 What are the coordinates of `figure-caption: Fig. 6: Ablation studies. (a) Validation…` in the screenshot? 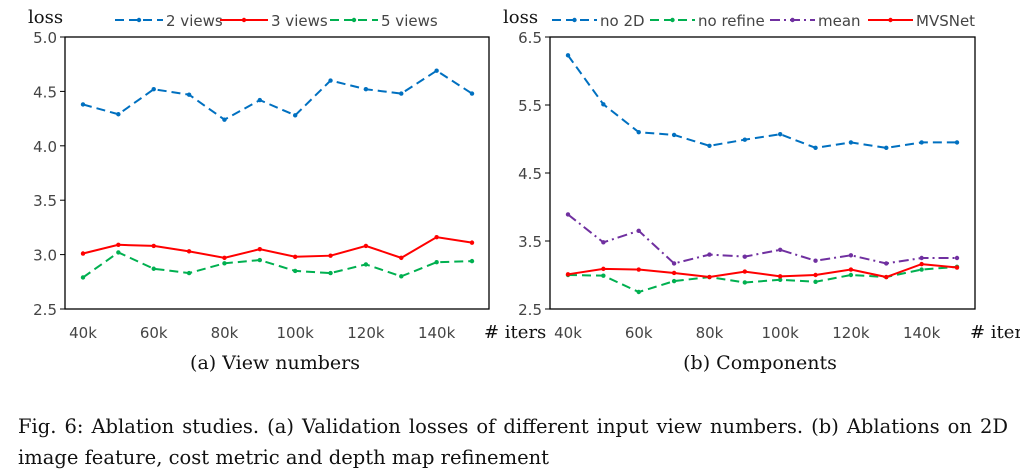 It's located at (513, 442).